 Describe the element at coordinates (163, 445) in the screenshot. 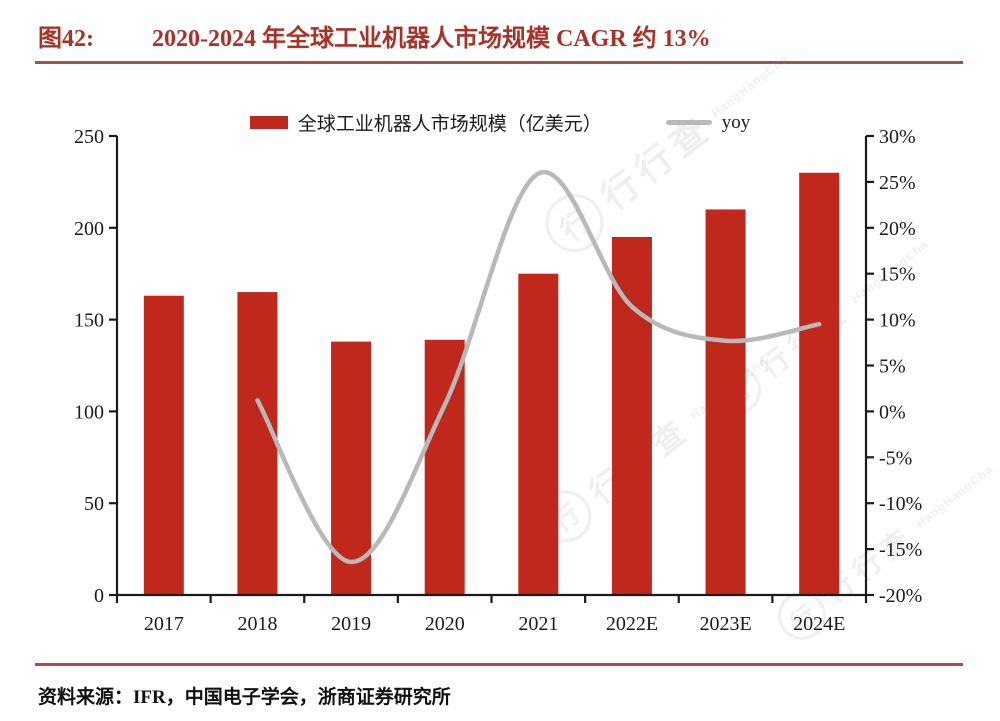

I see `bar-2017` at that location.